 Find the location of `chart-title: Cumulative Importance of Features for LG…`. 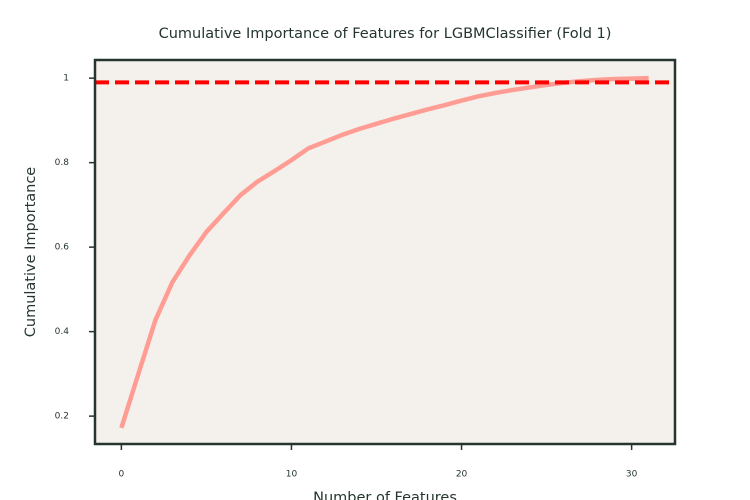

chart-title: Cumulative Importance of Features for LG… is located at coordinates (385, 34).